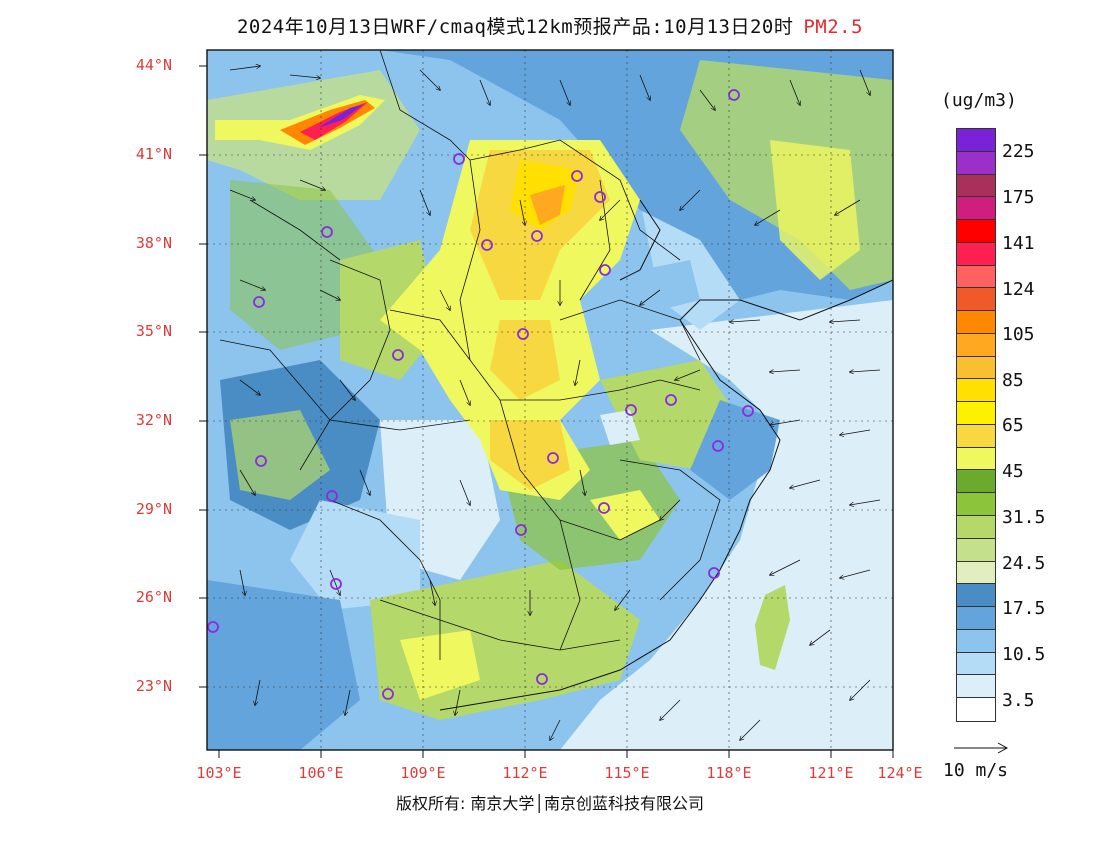  I want to click on colorbar-level: 175, so click(1018, 197).